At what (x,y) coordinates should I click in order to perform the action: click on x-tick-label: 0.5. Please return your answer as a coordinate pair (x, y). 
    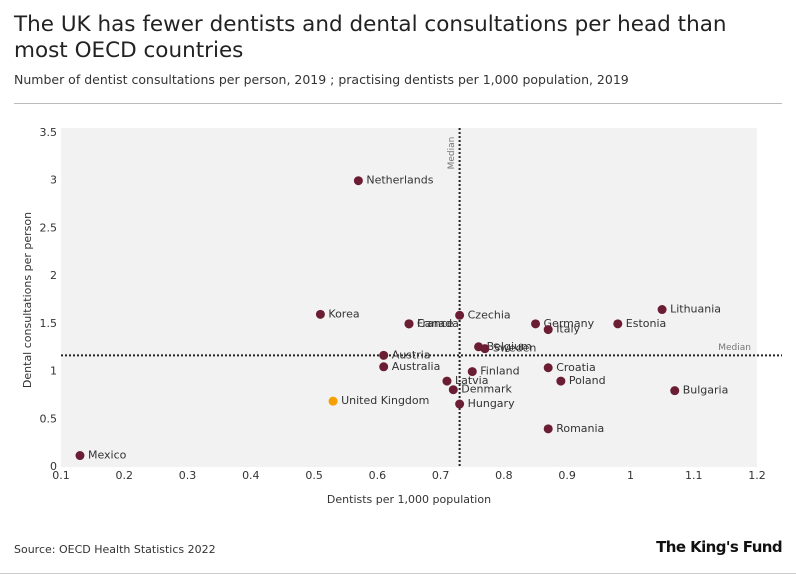
    Looking at the image, I should click on (314, 475).